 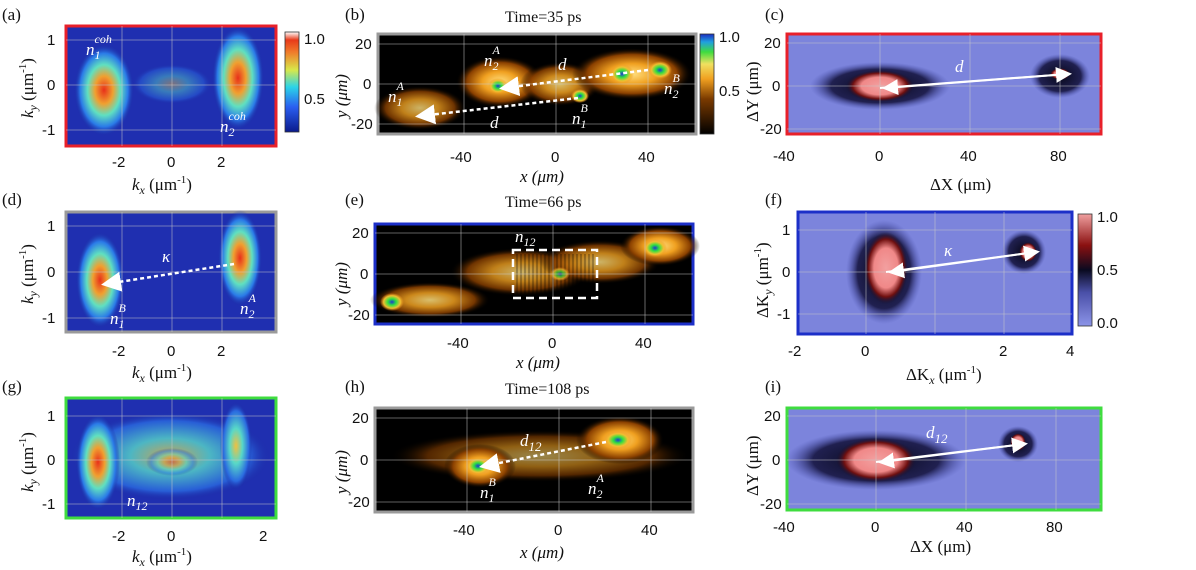 I want to click on panel-i-xtick: -40, so click(x=784, y=527).